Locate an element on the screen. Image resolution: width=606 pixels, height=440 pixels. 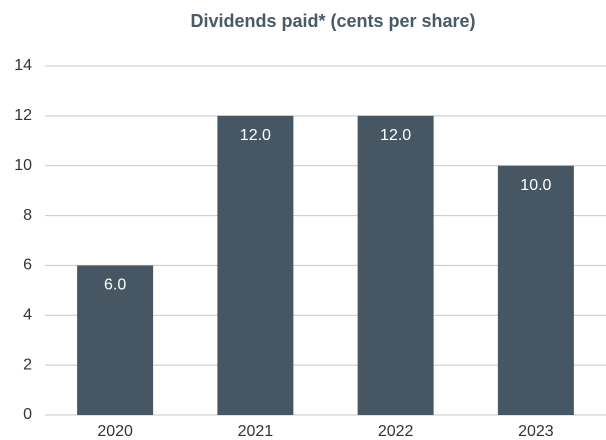
y-tick-label: 12 is located at coordinates (23, 115).